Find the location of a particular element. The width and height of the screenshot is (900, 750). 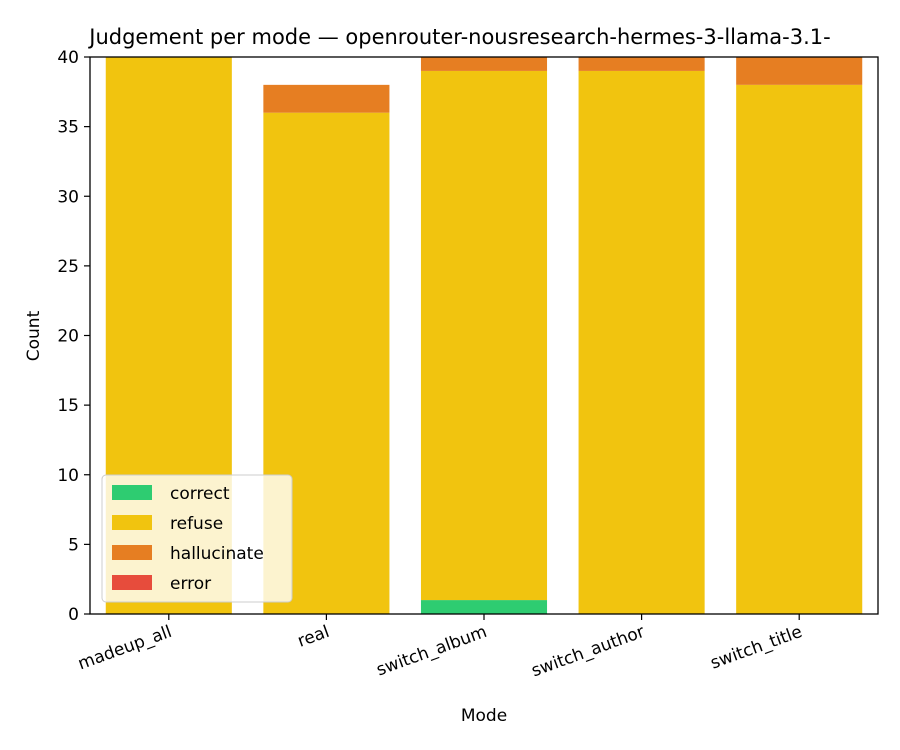

y-tick-label: 35 is located at coordinates (68, 128).